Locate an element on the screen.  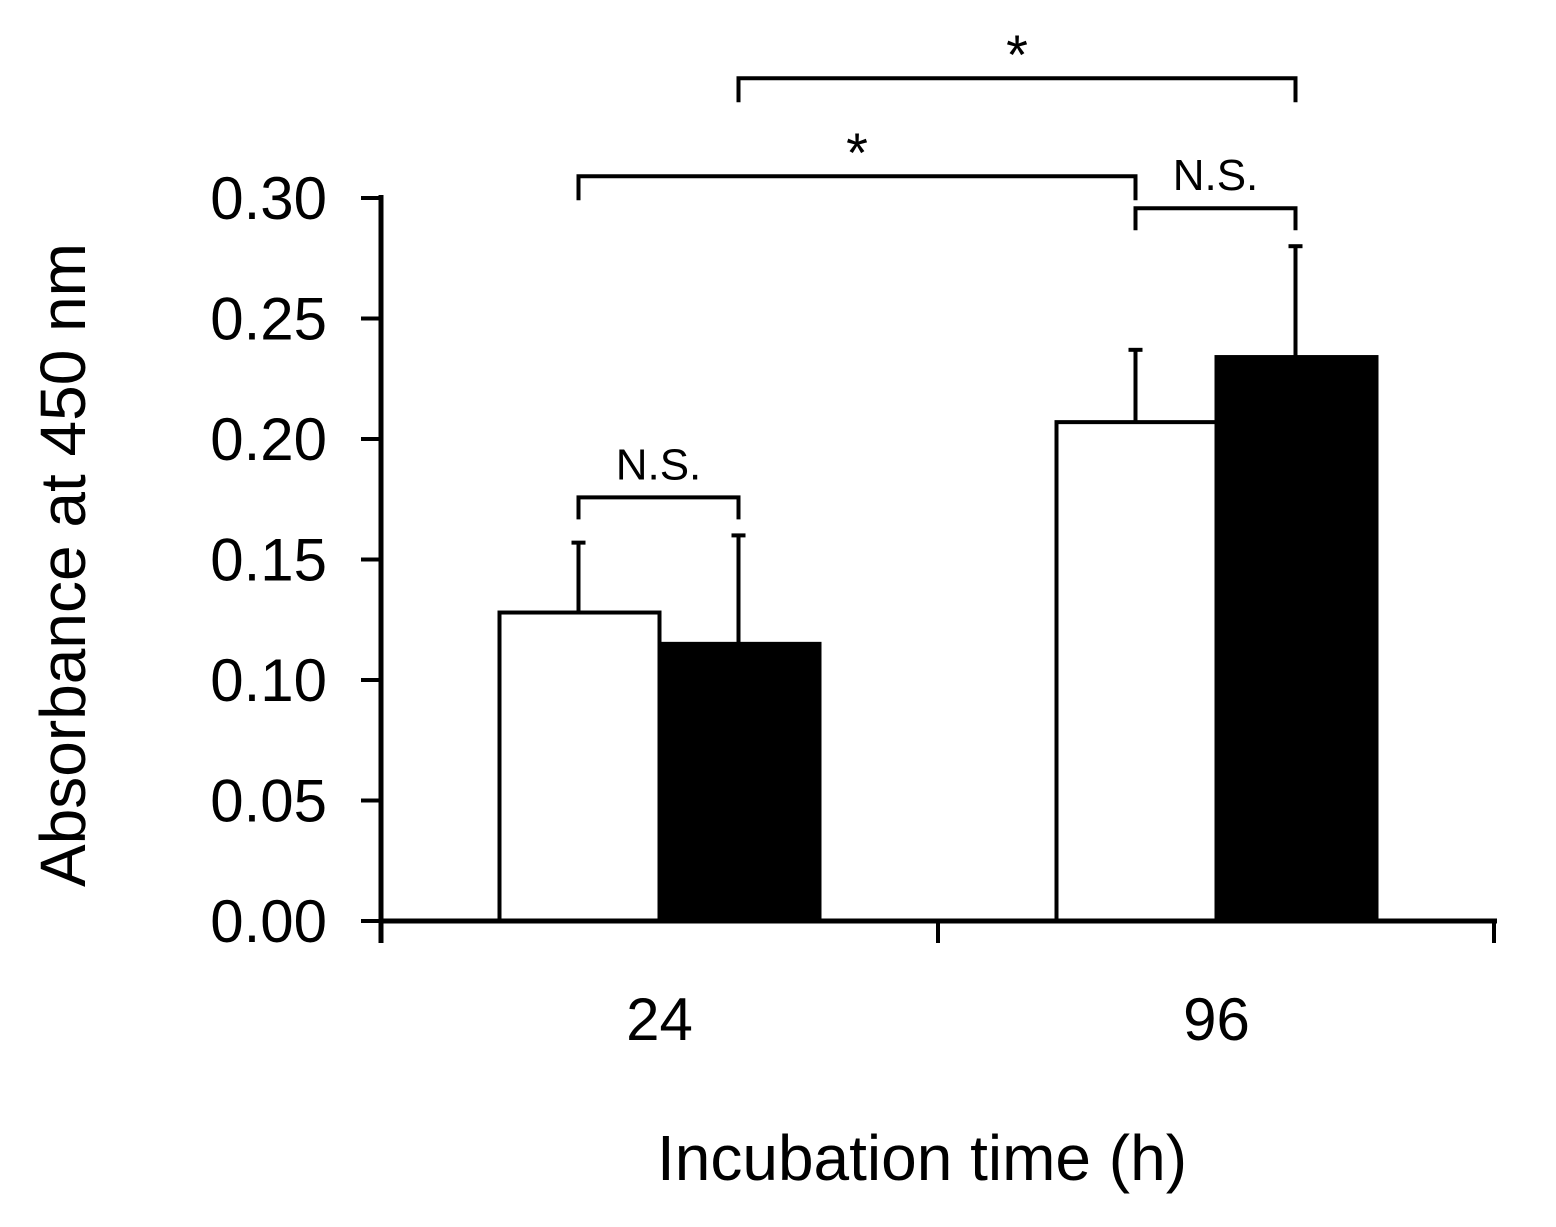
y-tick-label: 0.05 is located at coordinates (268, 801).